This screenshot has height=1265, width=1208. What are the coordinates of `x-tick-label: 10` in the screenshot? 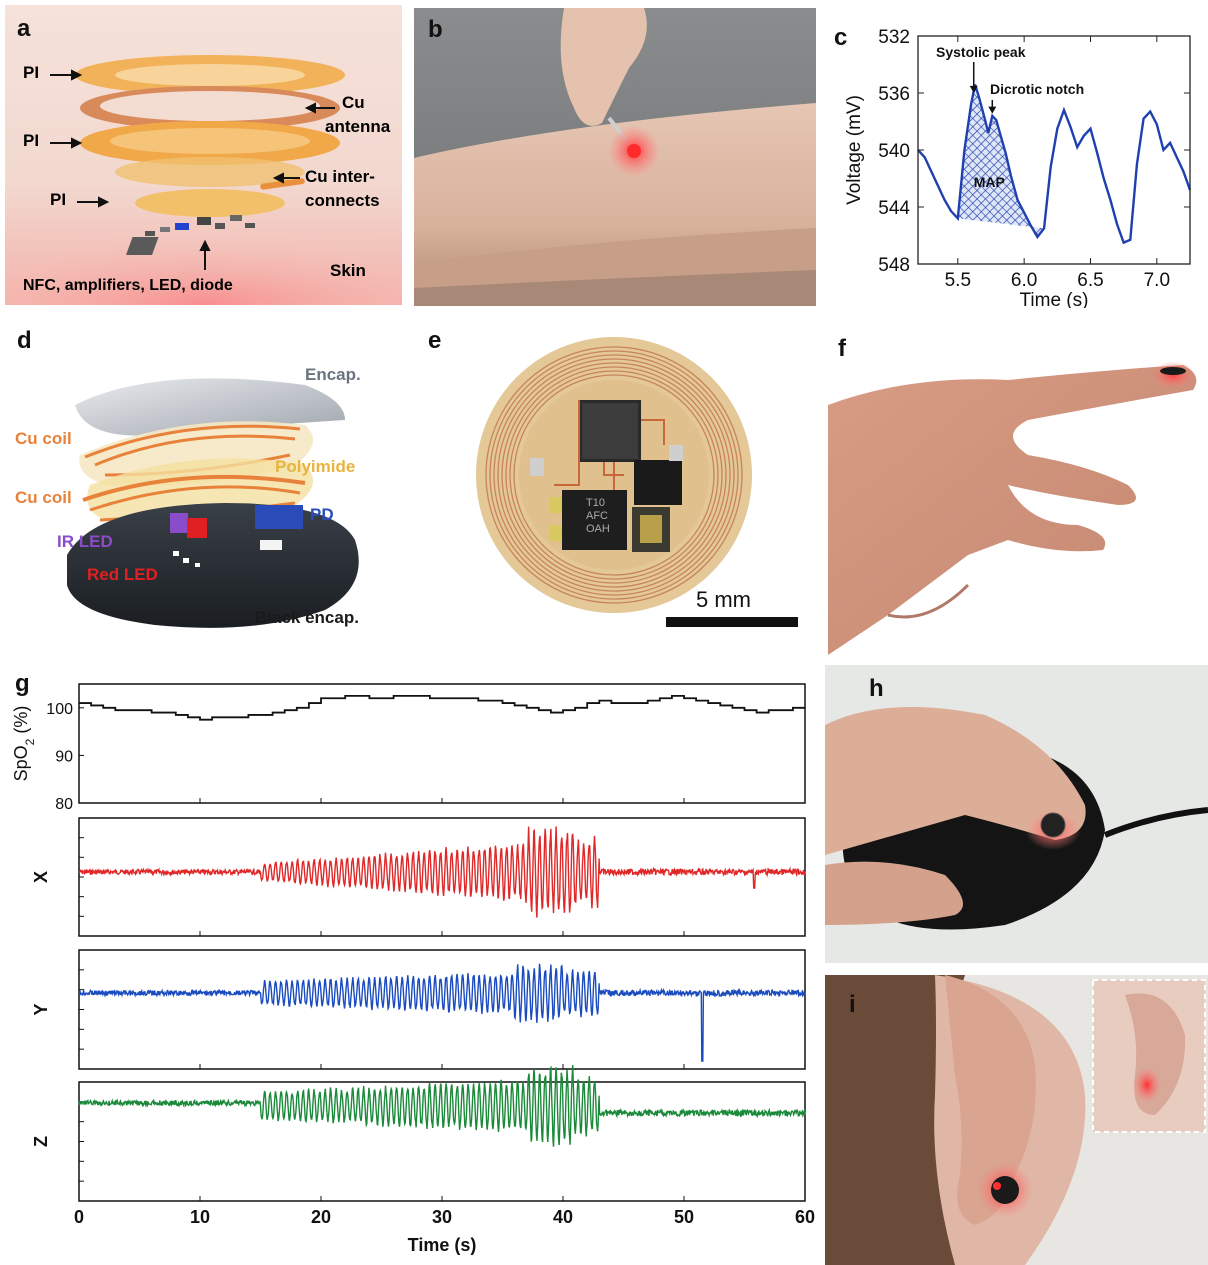 It's located at (200, 1217).